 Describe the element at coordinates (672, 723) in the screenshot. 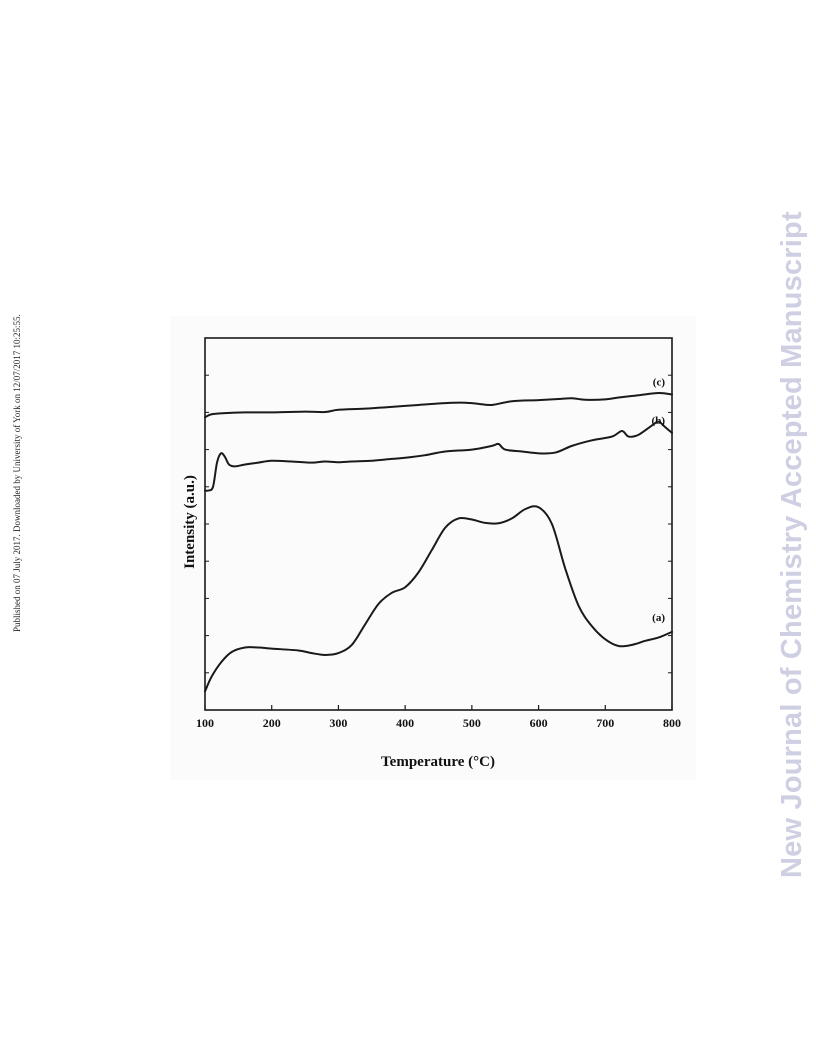

I see `x-tick-label: 800` at that location.